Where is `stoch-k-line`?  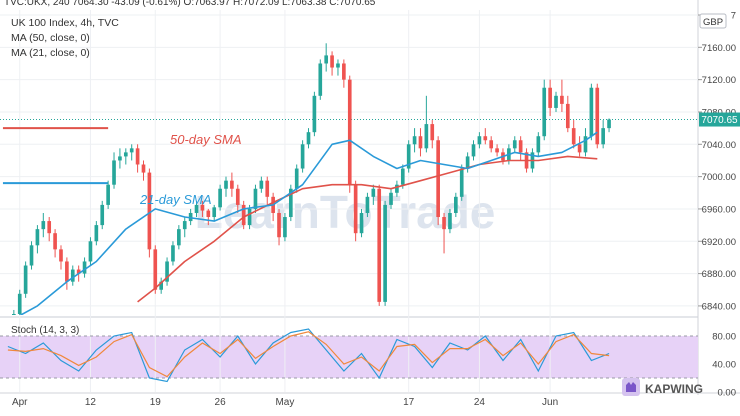
stoch-k-line is located at coordinates (308, 355).